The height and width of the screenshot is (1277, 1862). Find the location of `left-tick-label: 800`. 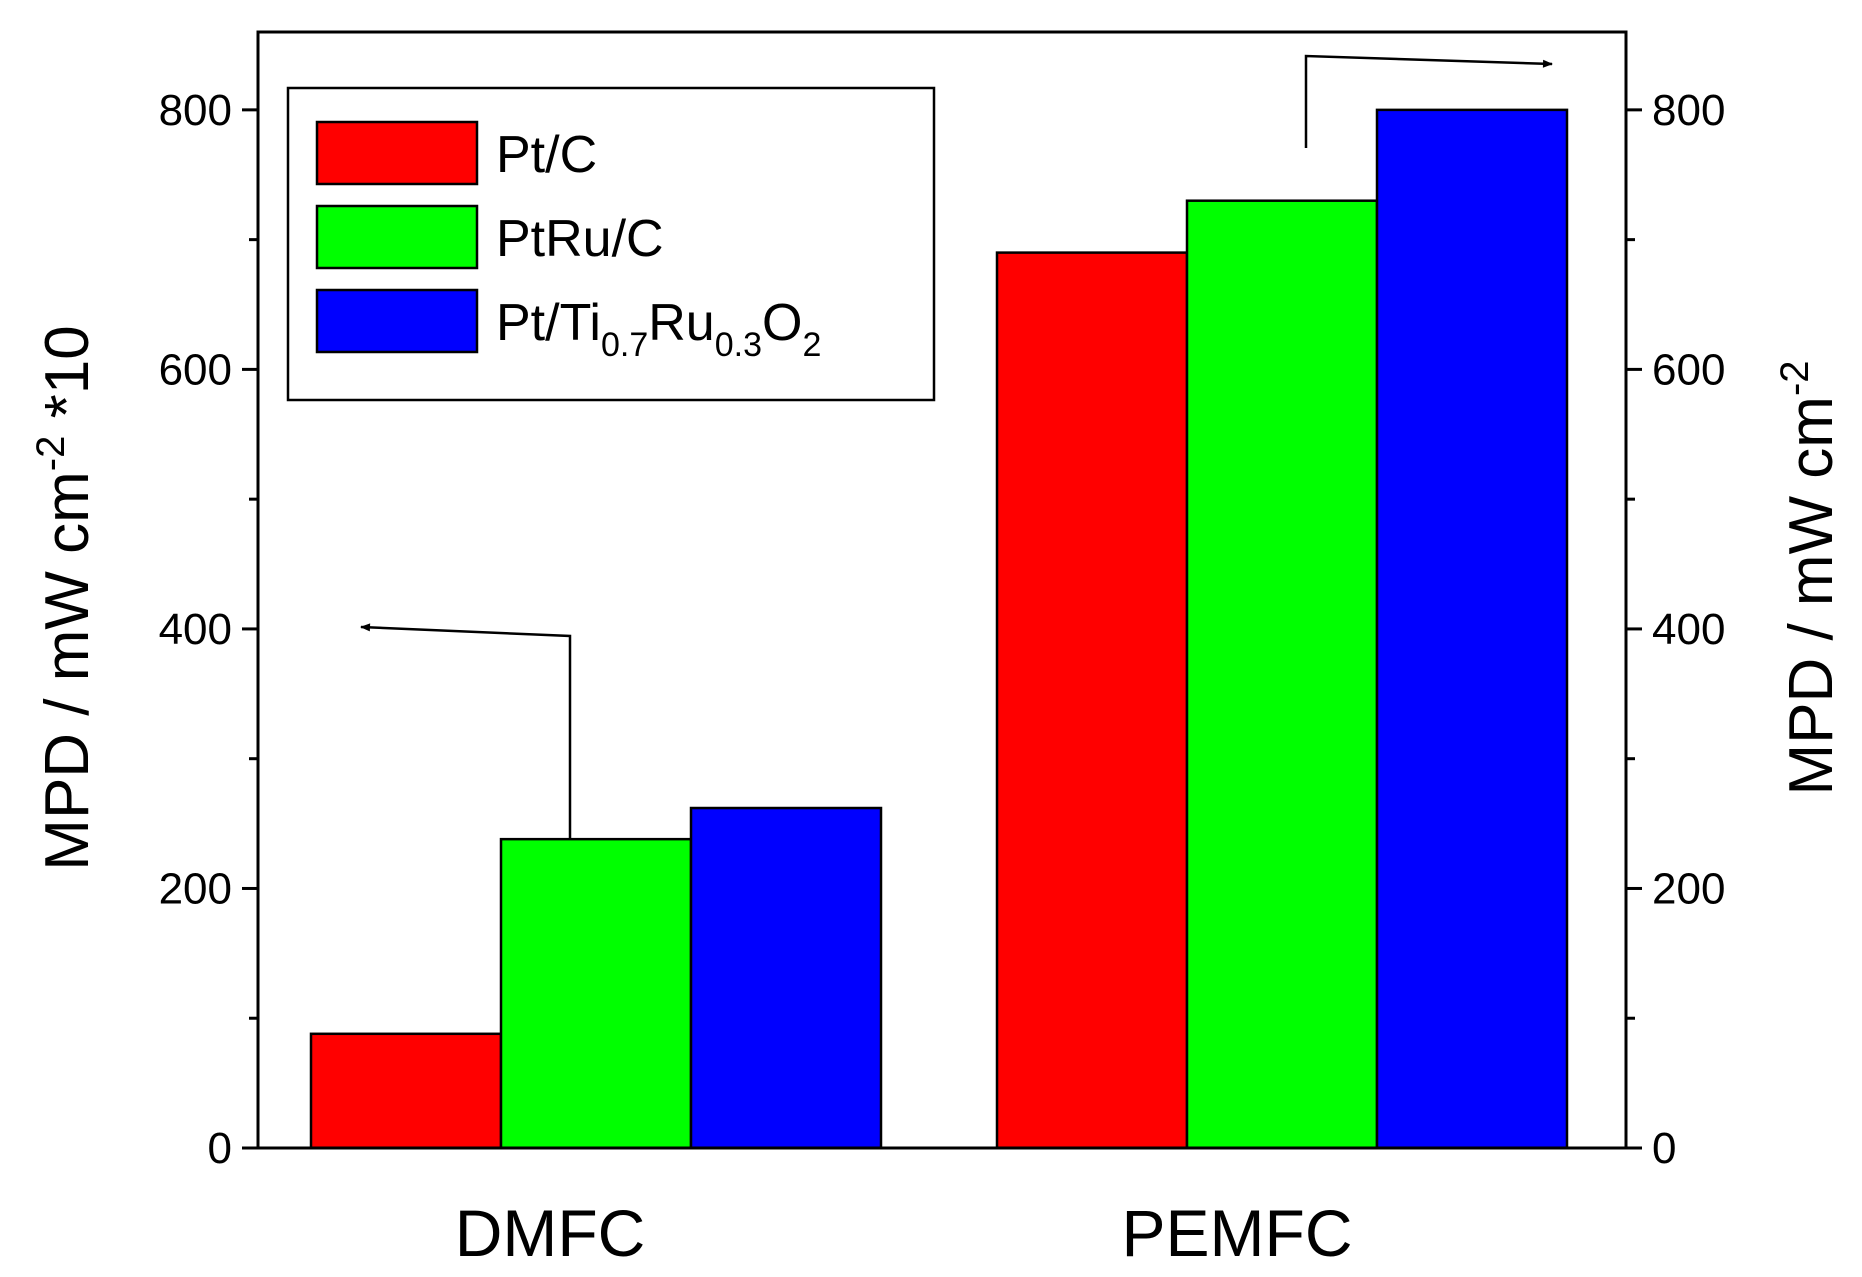

left-tick-label: 800 is located at coordinates (195, 110).